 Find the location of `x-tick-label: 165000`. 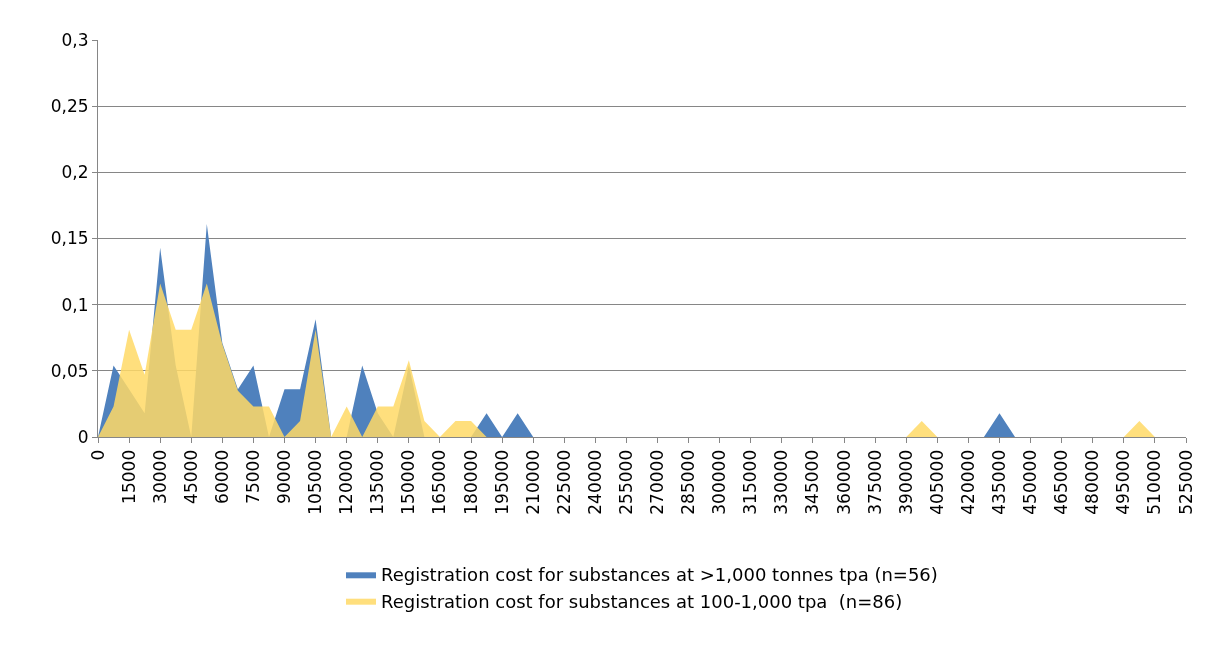

x-tick-label: 165000 is located at coordinates (439, 482).